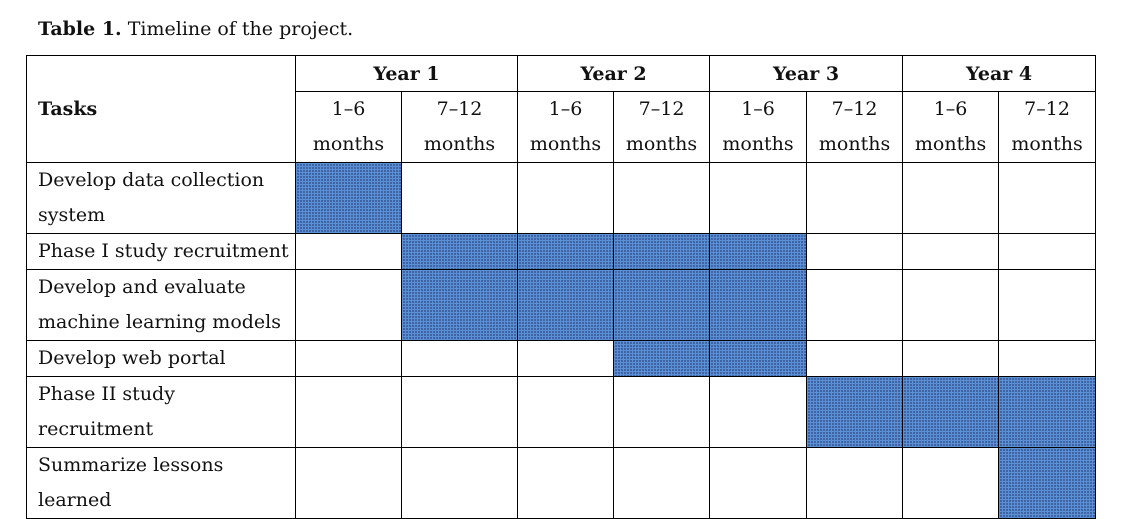 The width and height of the screenshot is (1123, 519). I want to click on table-caption: Table 1. Timeline of the project., so click(195, 29).